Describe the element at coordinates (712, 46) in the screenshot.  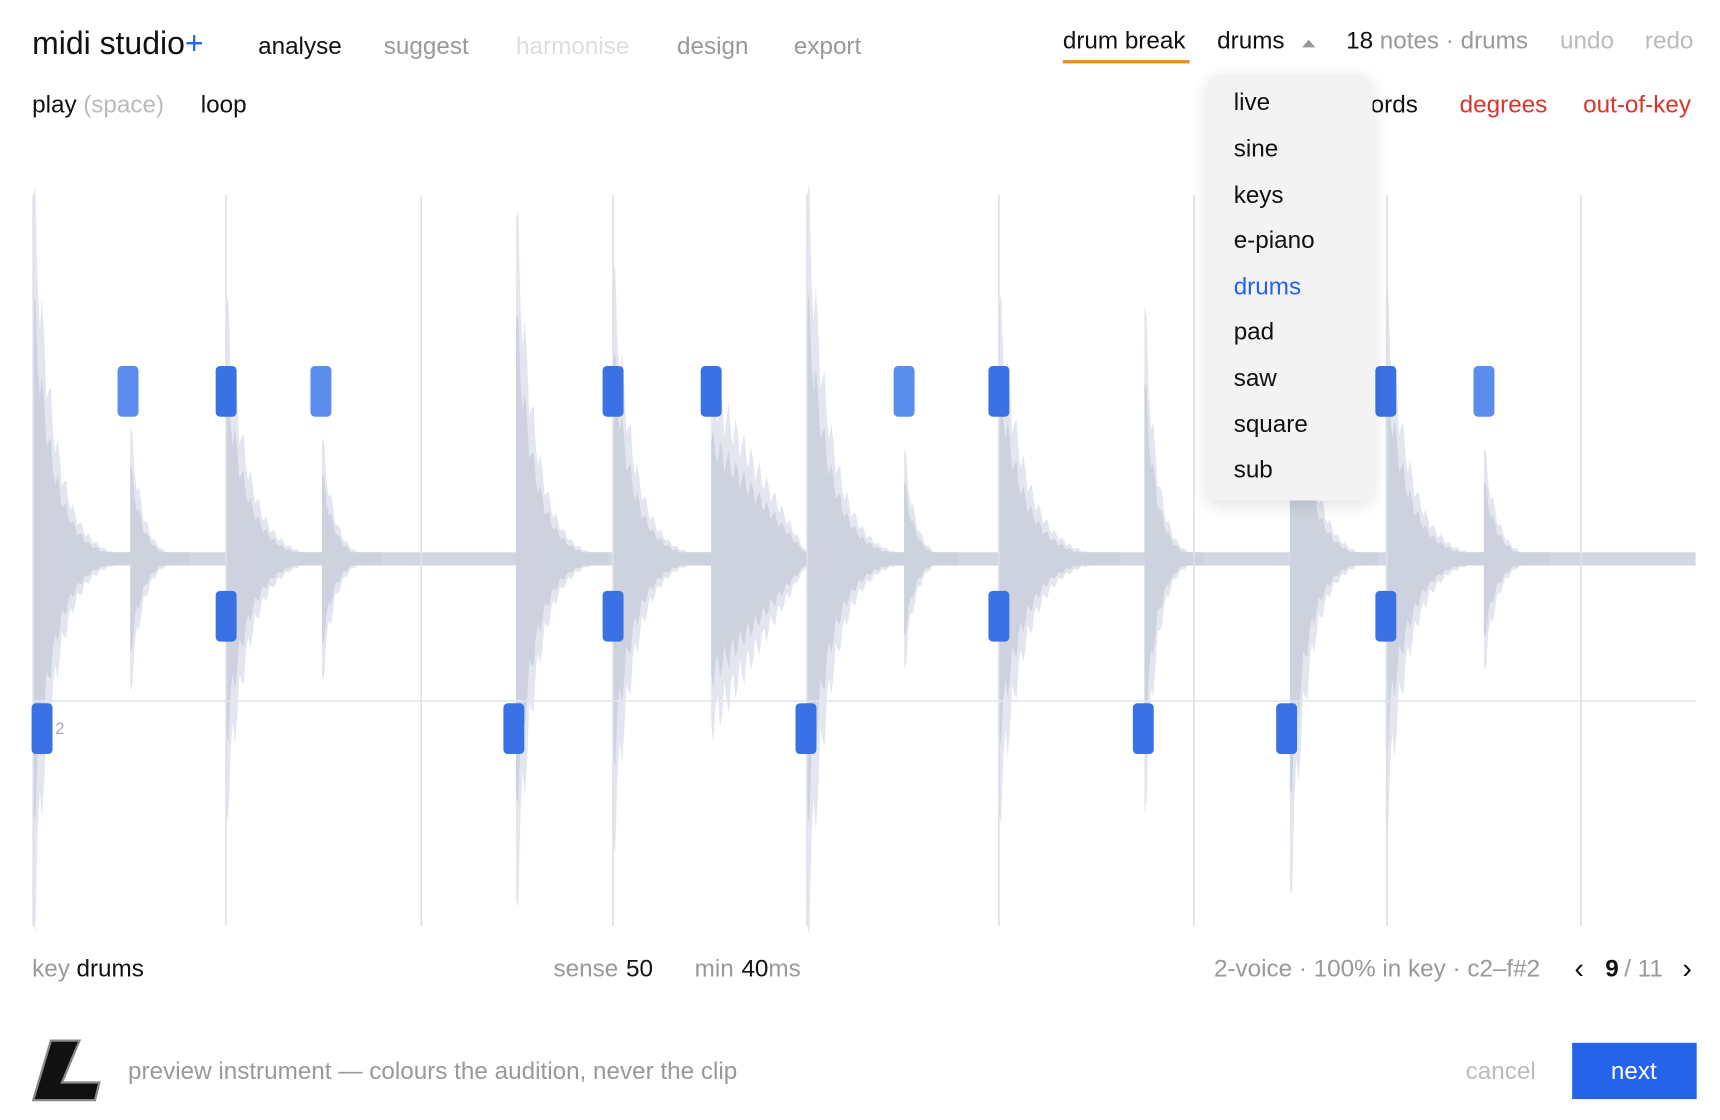
I see `tab: design` at that location.